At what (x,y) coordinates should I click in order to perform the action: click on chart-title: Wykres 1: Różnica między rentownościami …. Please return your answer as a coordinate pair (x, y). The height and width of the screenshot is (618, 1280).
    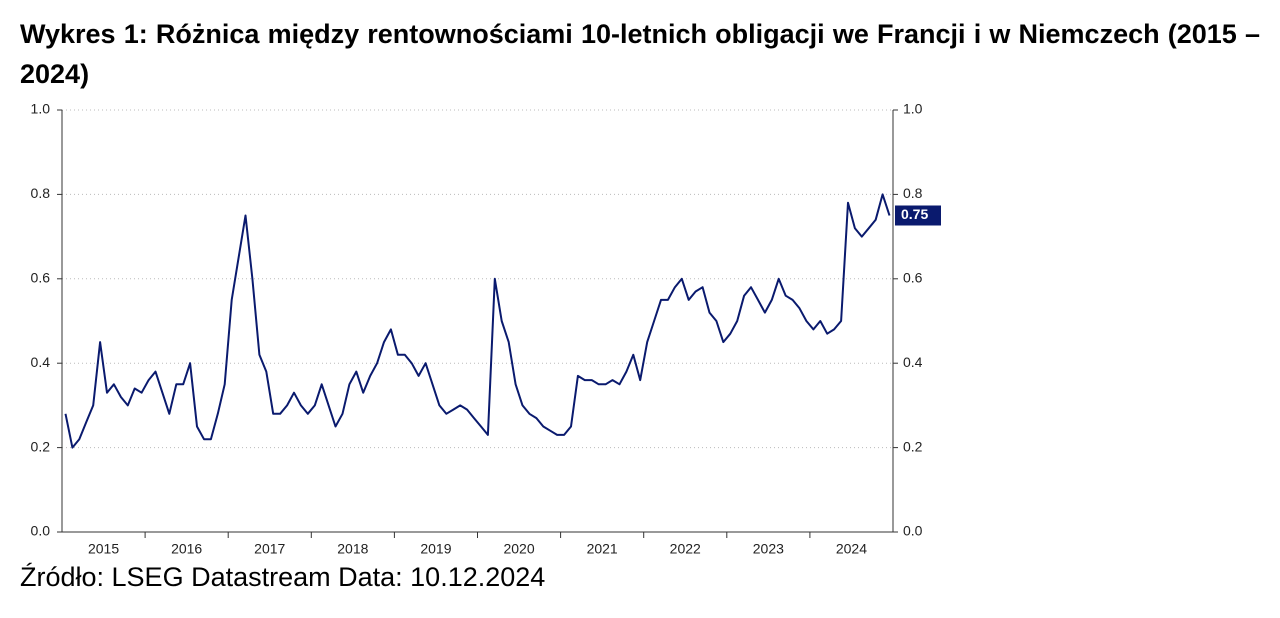
    Looking at the image, I should click on (640, 54).